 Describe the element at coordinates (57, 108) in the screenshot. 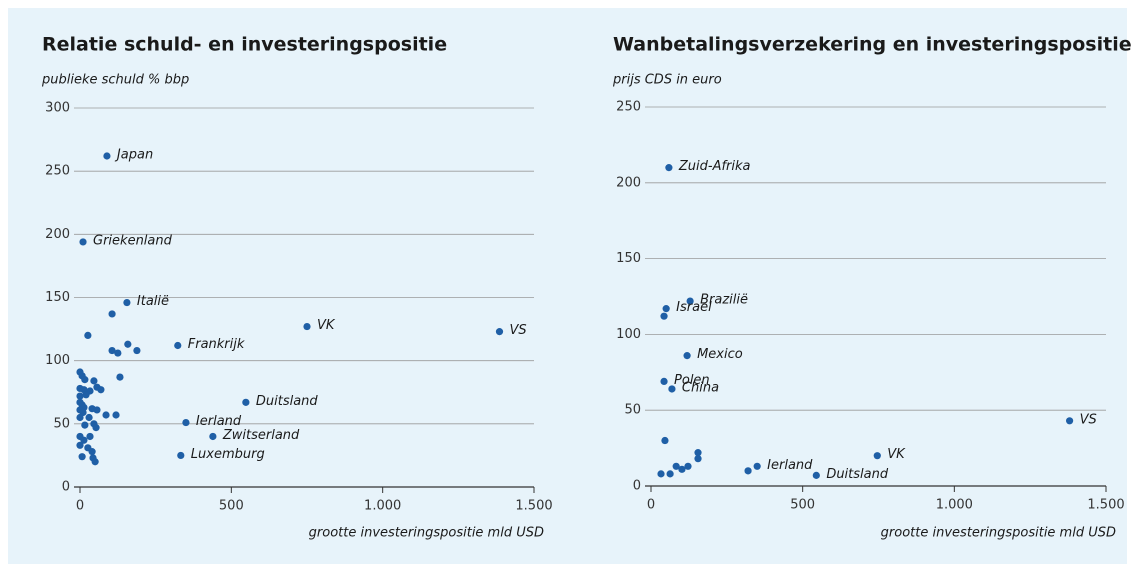

I see `y-tick-label: 300` at that location.